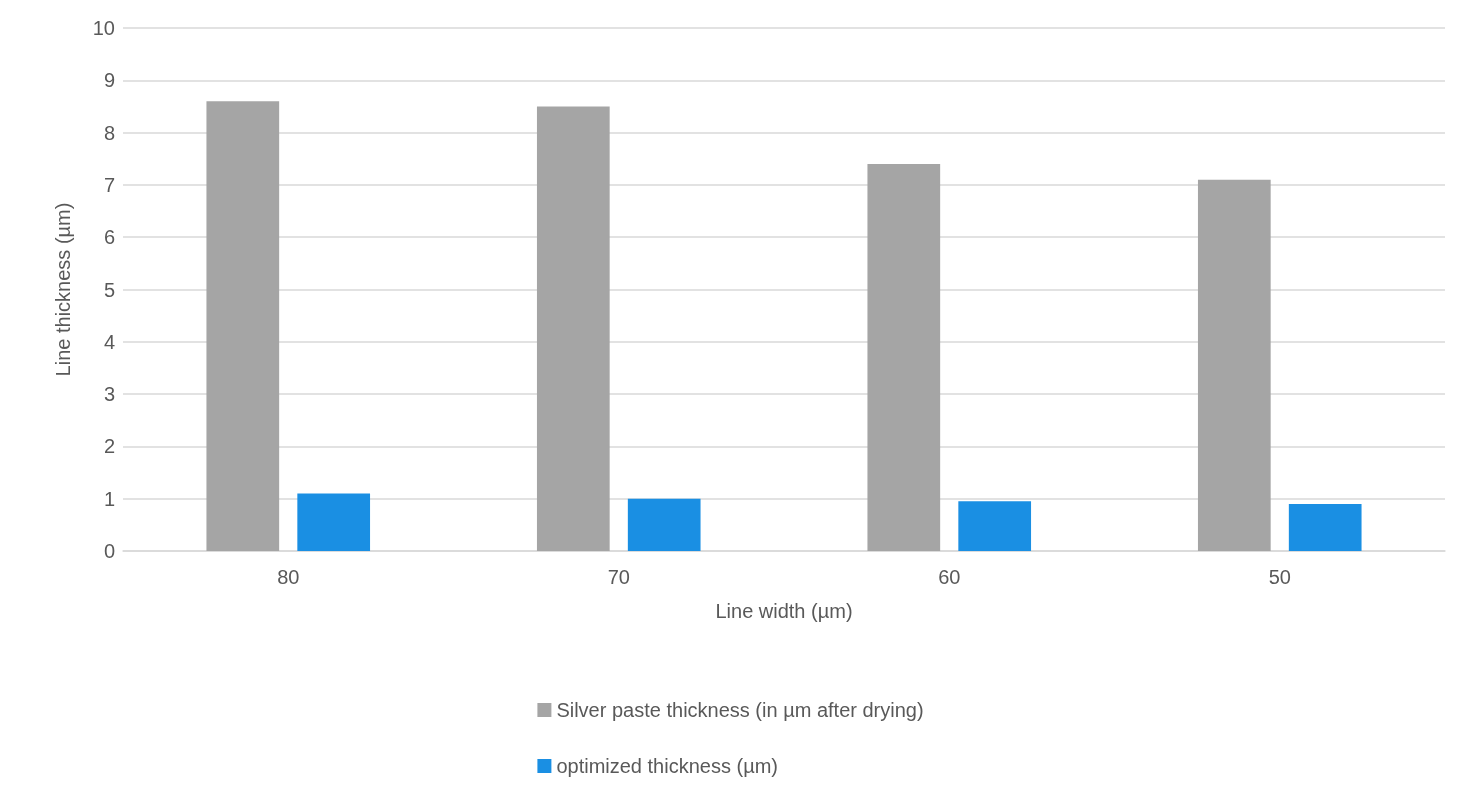 The width and height of the screenshot is (1461, 809). Describe the element at coordinates (109, 394) in the screenshot. I see `y-tick-label: 3` at that location.